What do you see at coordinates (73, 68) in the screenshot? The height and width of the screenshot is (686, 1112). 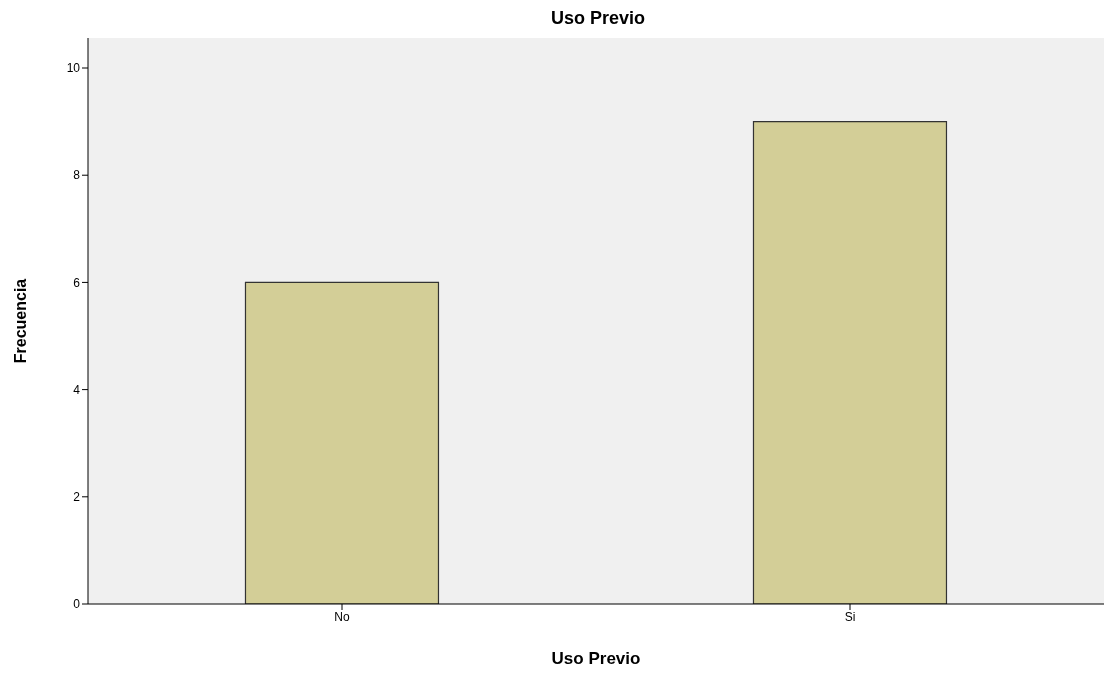 I see `y-tick-label: 10` at bounding box center [73, 68].